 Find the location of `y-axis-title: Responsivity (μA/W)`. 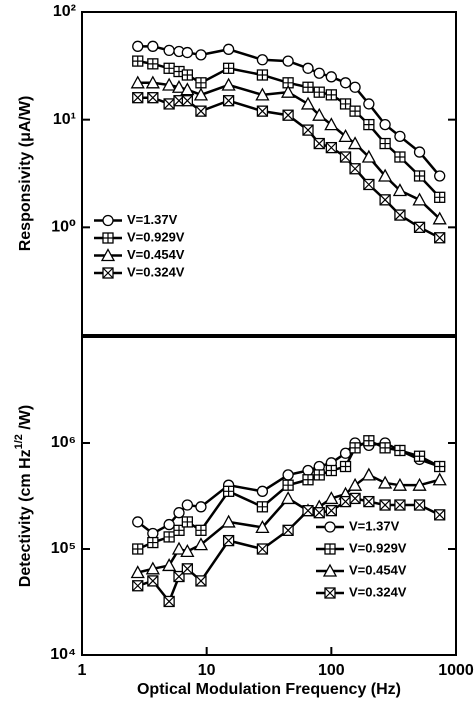

y-axis-title: Responsivity (μA/W) is located at coordinates (25, 174).